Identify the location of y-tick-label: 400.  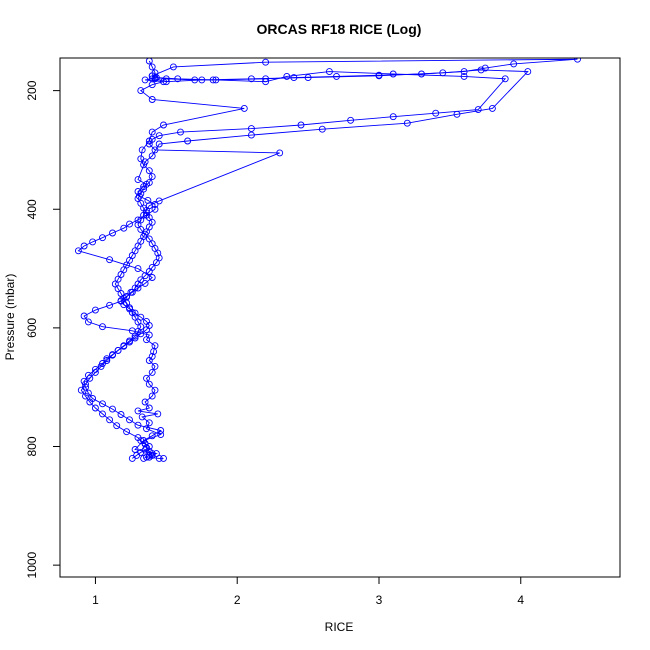
(32, 209).